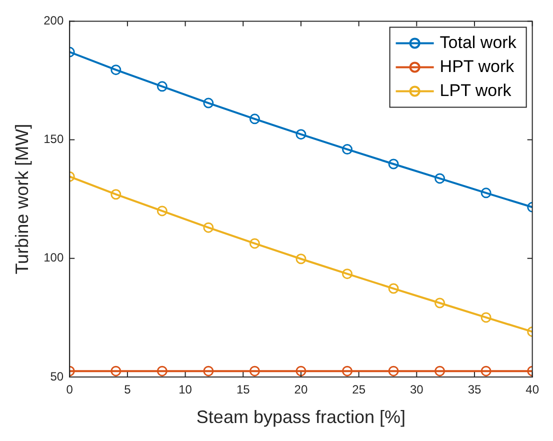 Image resolution: width=553 pixels, height=441 pixels. Describe the element at coordinates (128, 389) in the screenshot. I see `x-tick-label: 5` at that location.